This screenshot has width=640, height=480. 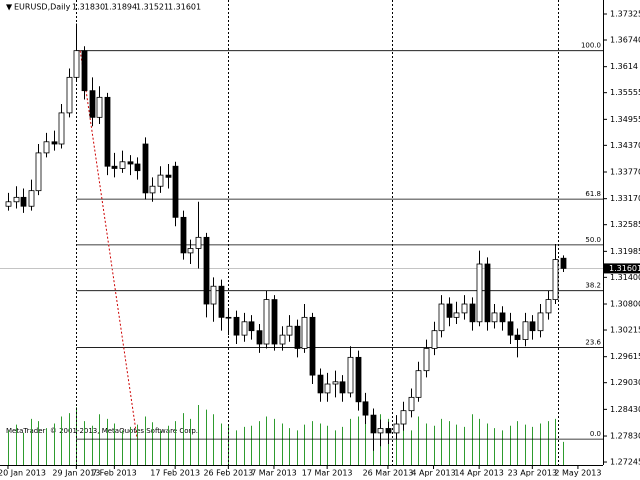 I want to click on y-tick-label: 1.27830, so click(x=625, y=436).